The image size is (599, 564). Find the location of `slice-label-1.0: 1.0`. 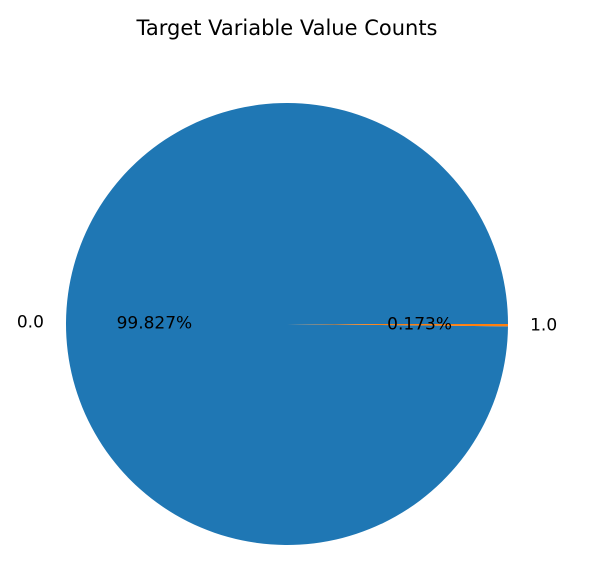

slice-label-1.0: 1.0 is located at coordinates (543, 325).